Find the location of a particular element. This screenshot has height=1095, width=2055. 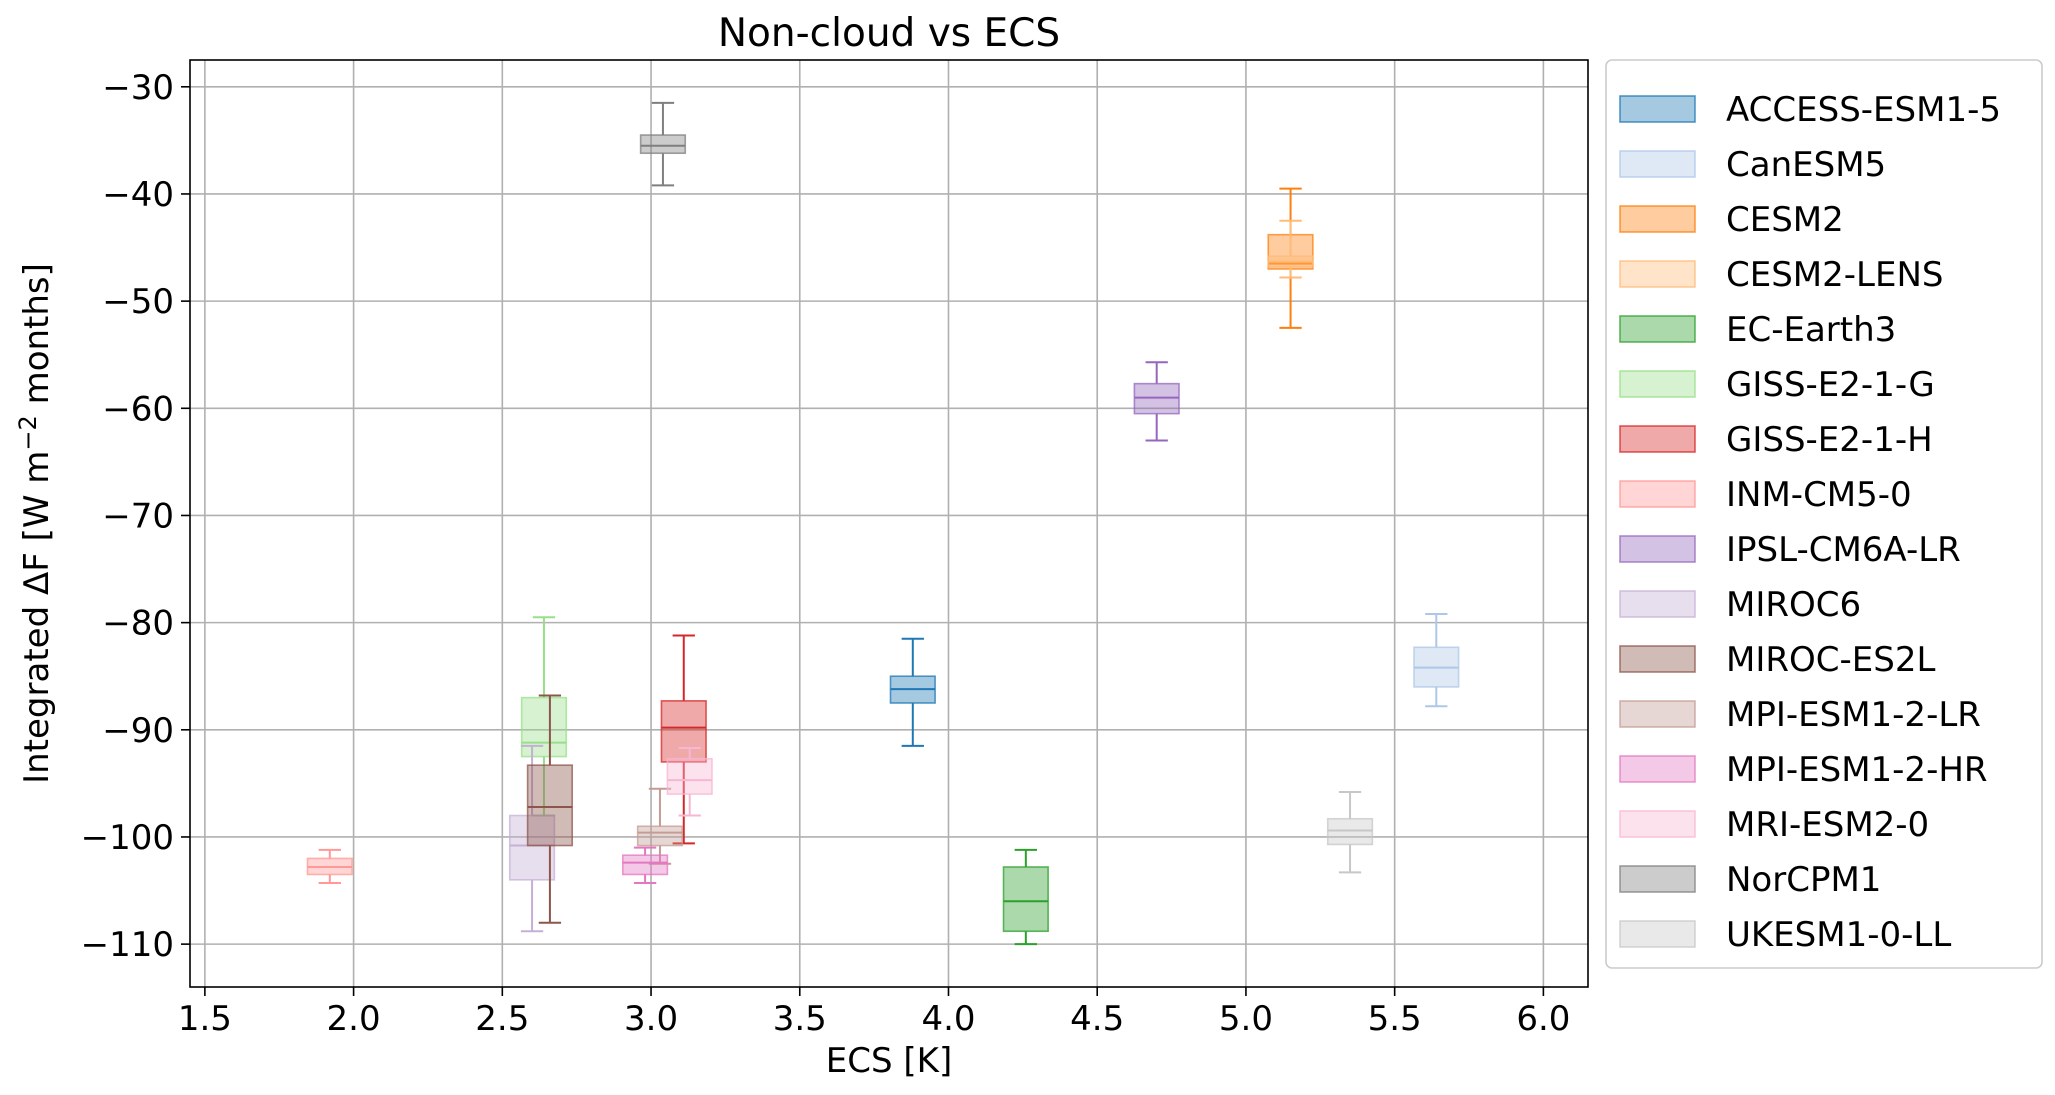

legend-item-ipsl-cm6a-lr: IPSL-CM6A-LR is located at coordinates (1790, 550).